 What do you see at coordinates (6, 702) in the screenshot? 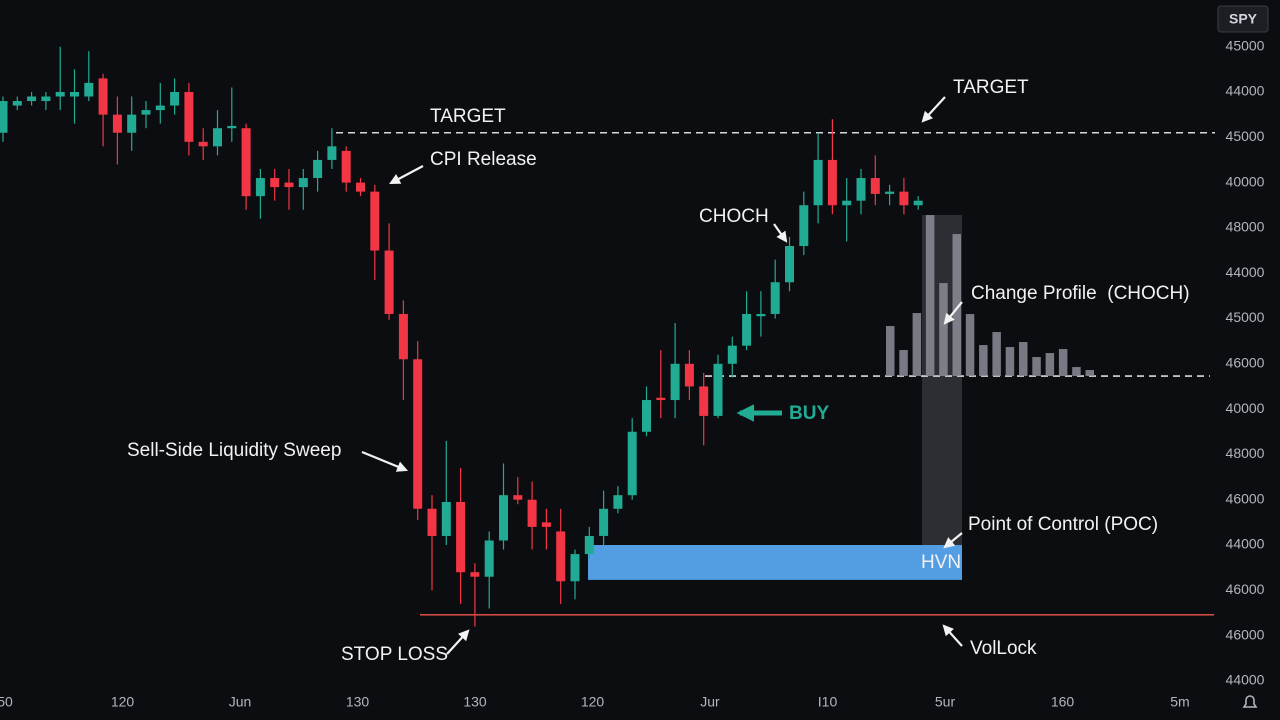
I see `x-tick-label: 50` at bounding box center [6, 702].